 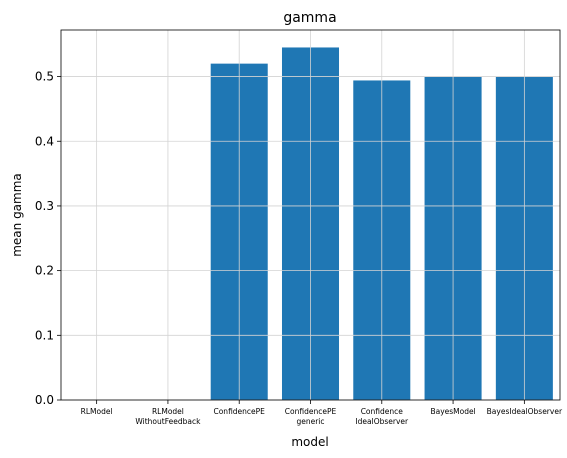 I want to click on y-tick-label: 0.5, so click(x=44, y=77).